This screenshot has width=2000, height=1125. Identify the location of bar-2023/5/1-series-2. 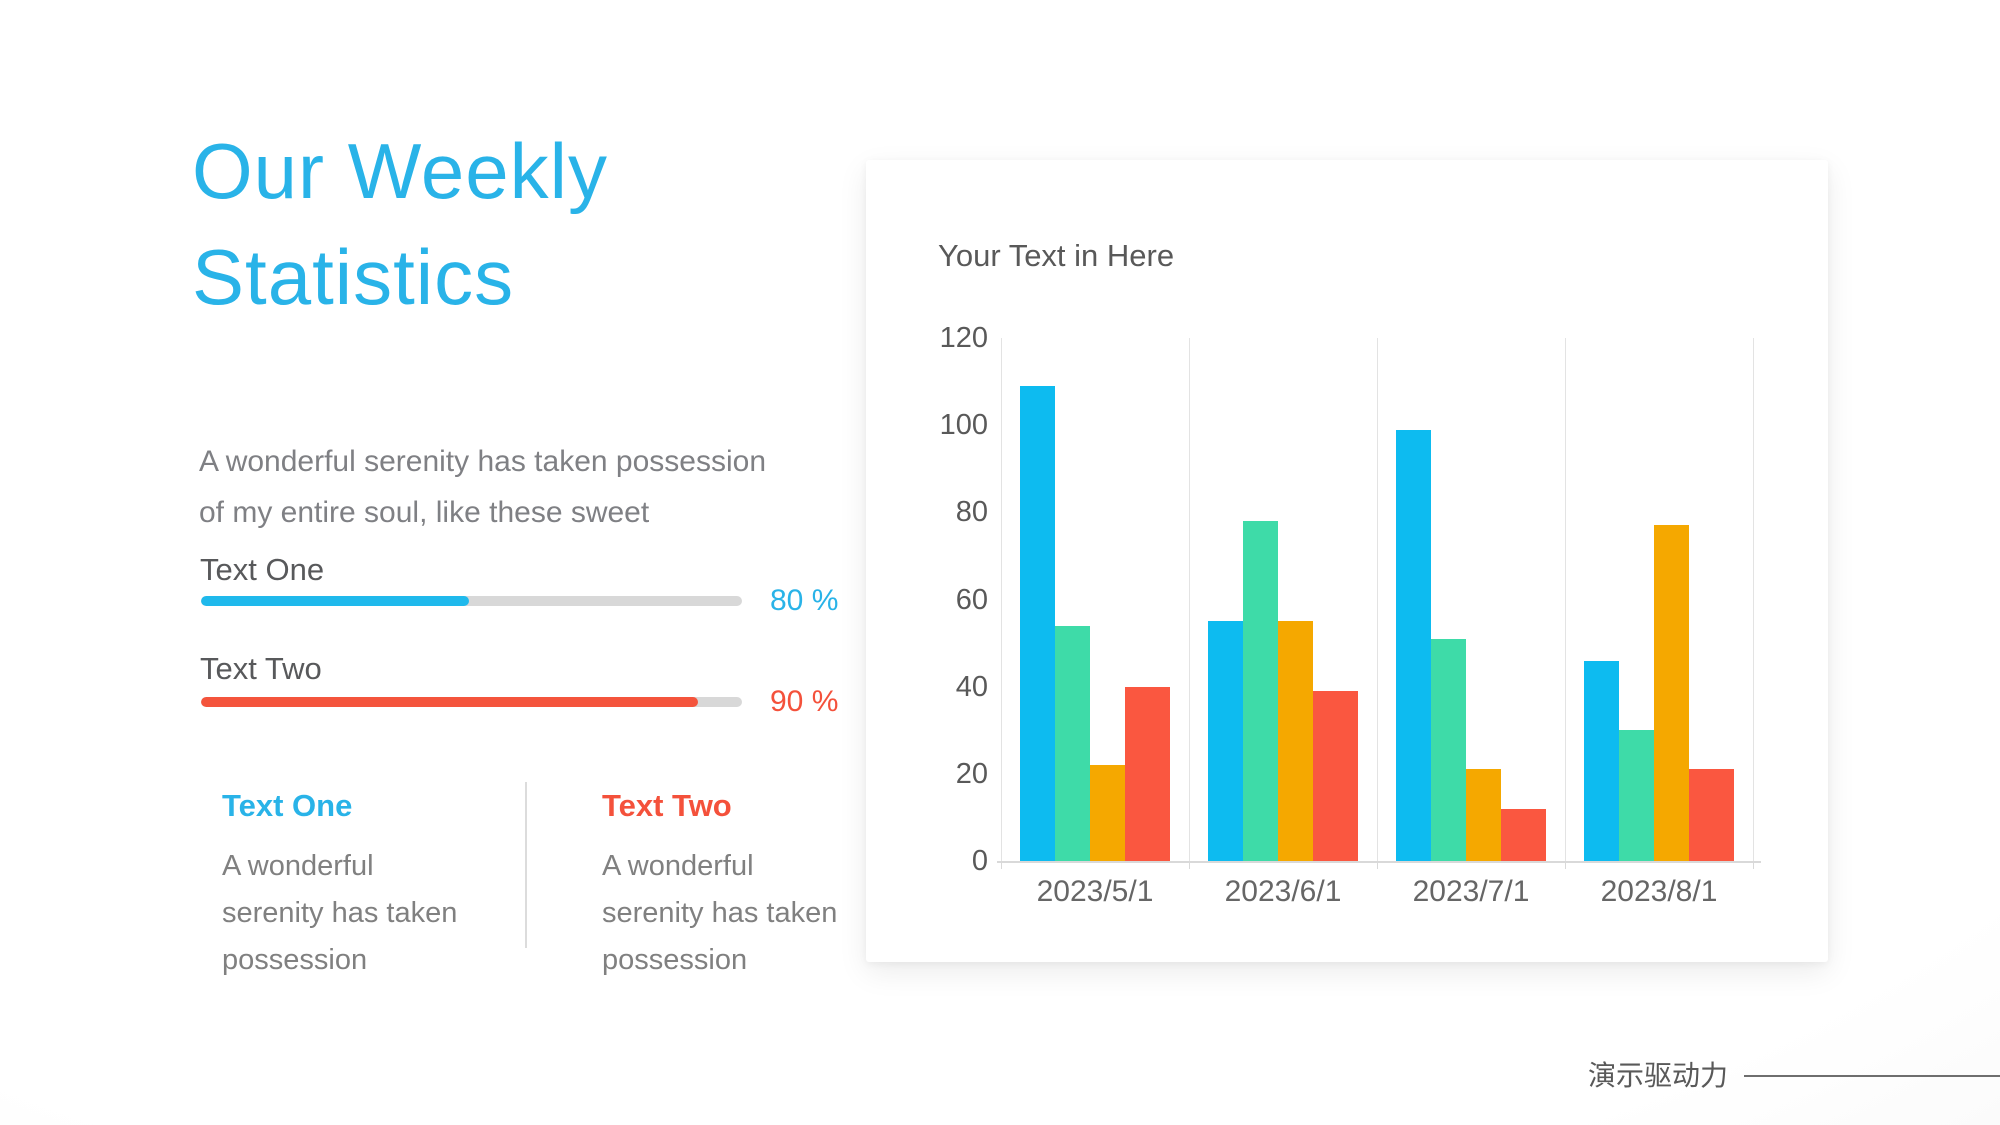
(1072, 743).